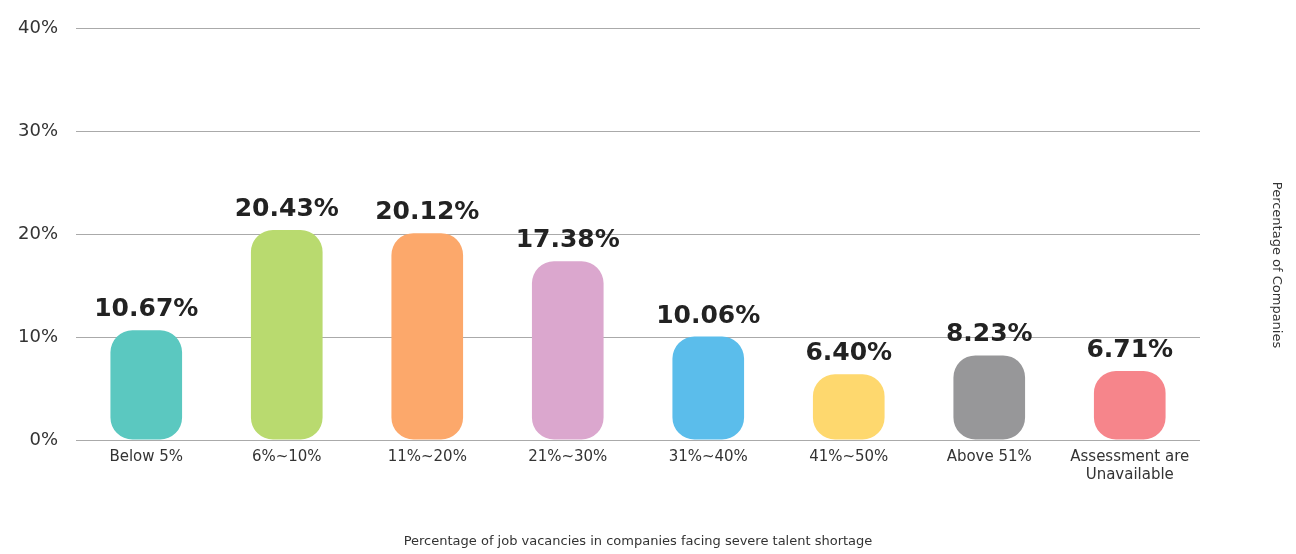 This screenshot has height=554, width=1296. I want to click on x-tick-label: 31%~40%, so click(708, 455).